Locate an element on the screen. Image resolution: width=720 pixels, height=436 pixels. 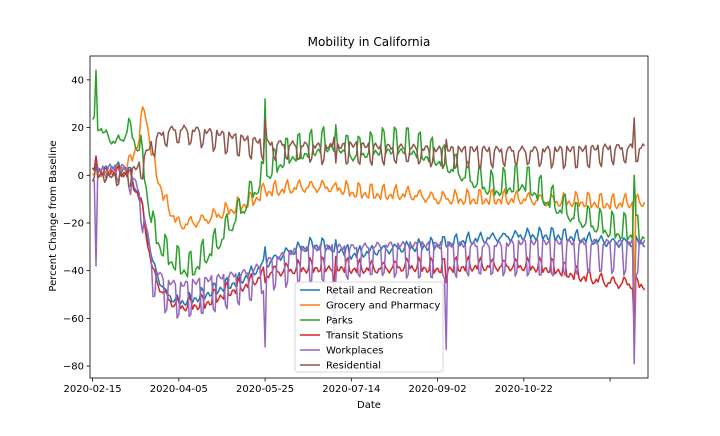
x-tick-label: 2020-02-15 is located at coordinates (93, 389).